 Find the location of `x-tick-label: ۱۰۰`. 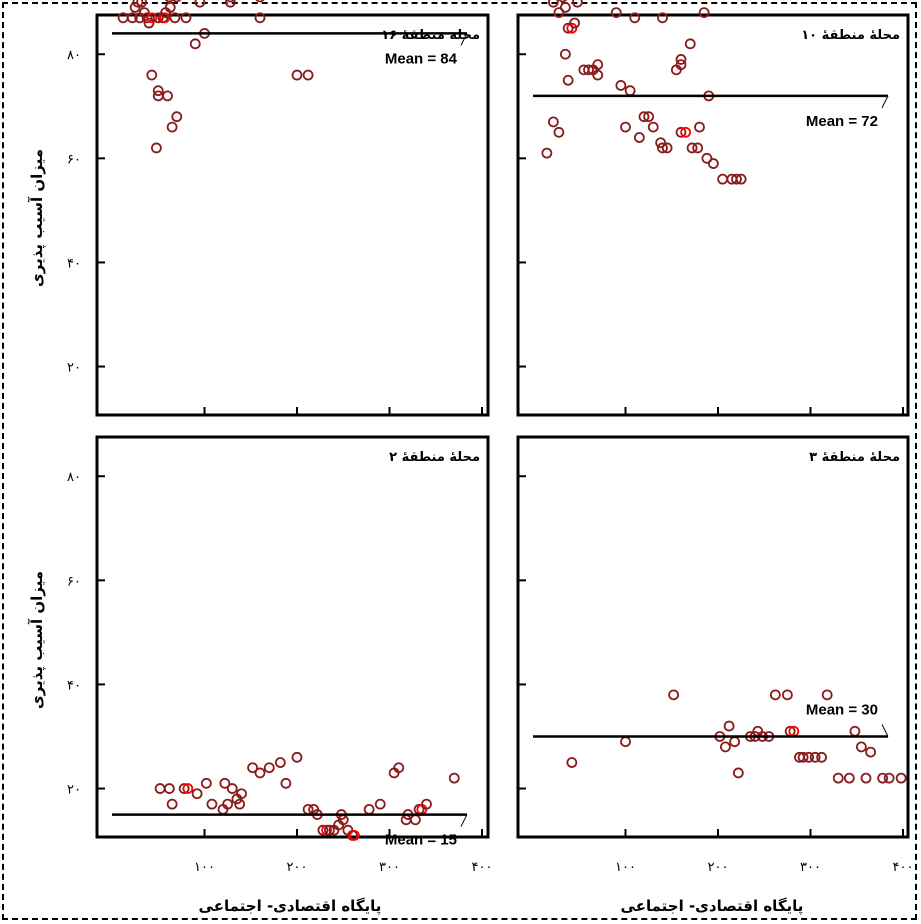

x-tick-label: ۱۰۰ is located at coordinates (625, 867).